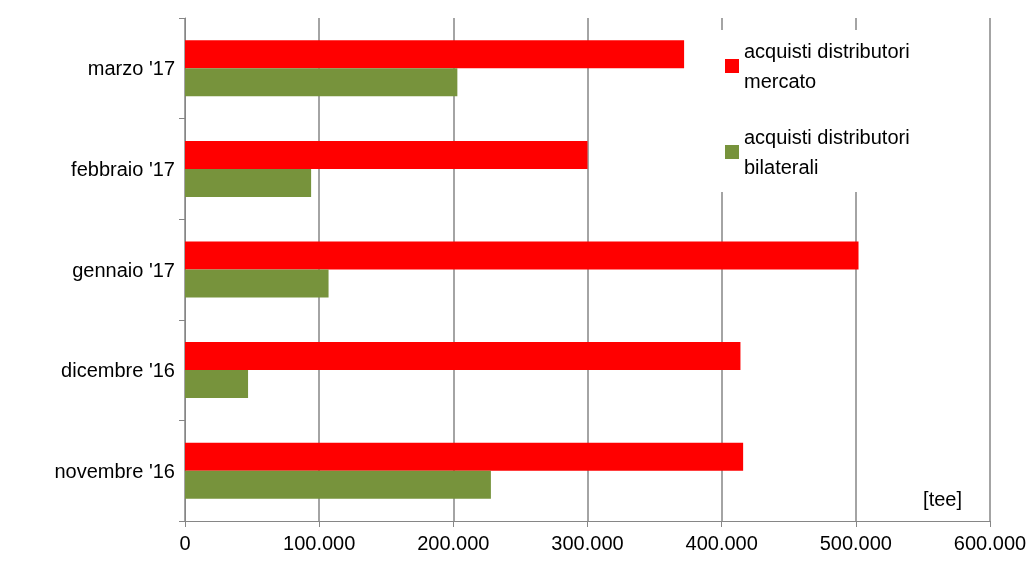 Image resolution: width=1034 pixels, height=567 pixels. I want to click on legend-label: acquisti distributori bilaterali, so click(830, 152).